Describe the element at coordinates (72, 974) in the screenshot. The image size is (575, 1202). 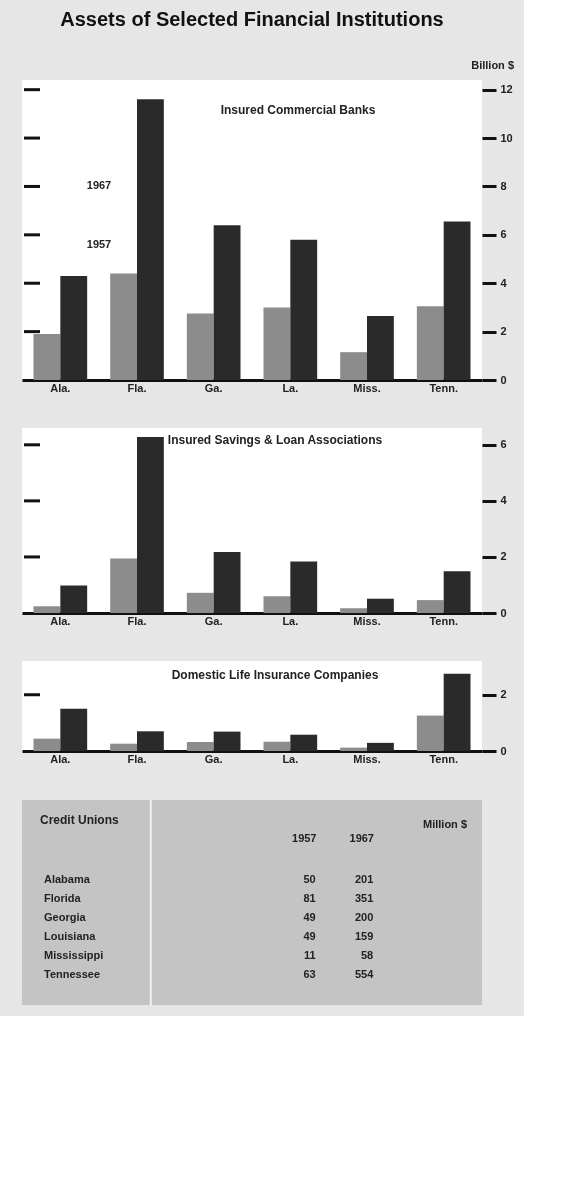
I see `category-label: Tennessee` at that location.